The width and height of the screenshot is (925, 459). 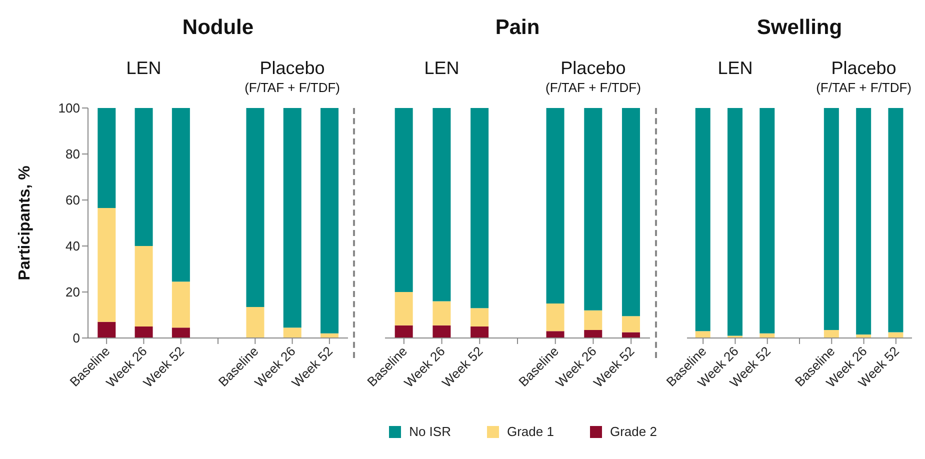 What do you see at coordinates (69, 108) in the screenshot?
I see `y-tick-label: 100` at bounding box center [69, 108].